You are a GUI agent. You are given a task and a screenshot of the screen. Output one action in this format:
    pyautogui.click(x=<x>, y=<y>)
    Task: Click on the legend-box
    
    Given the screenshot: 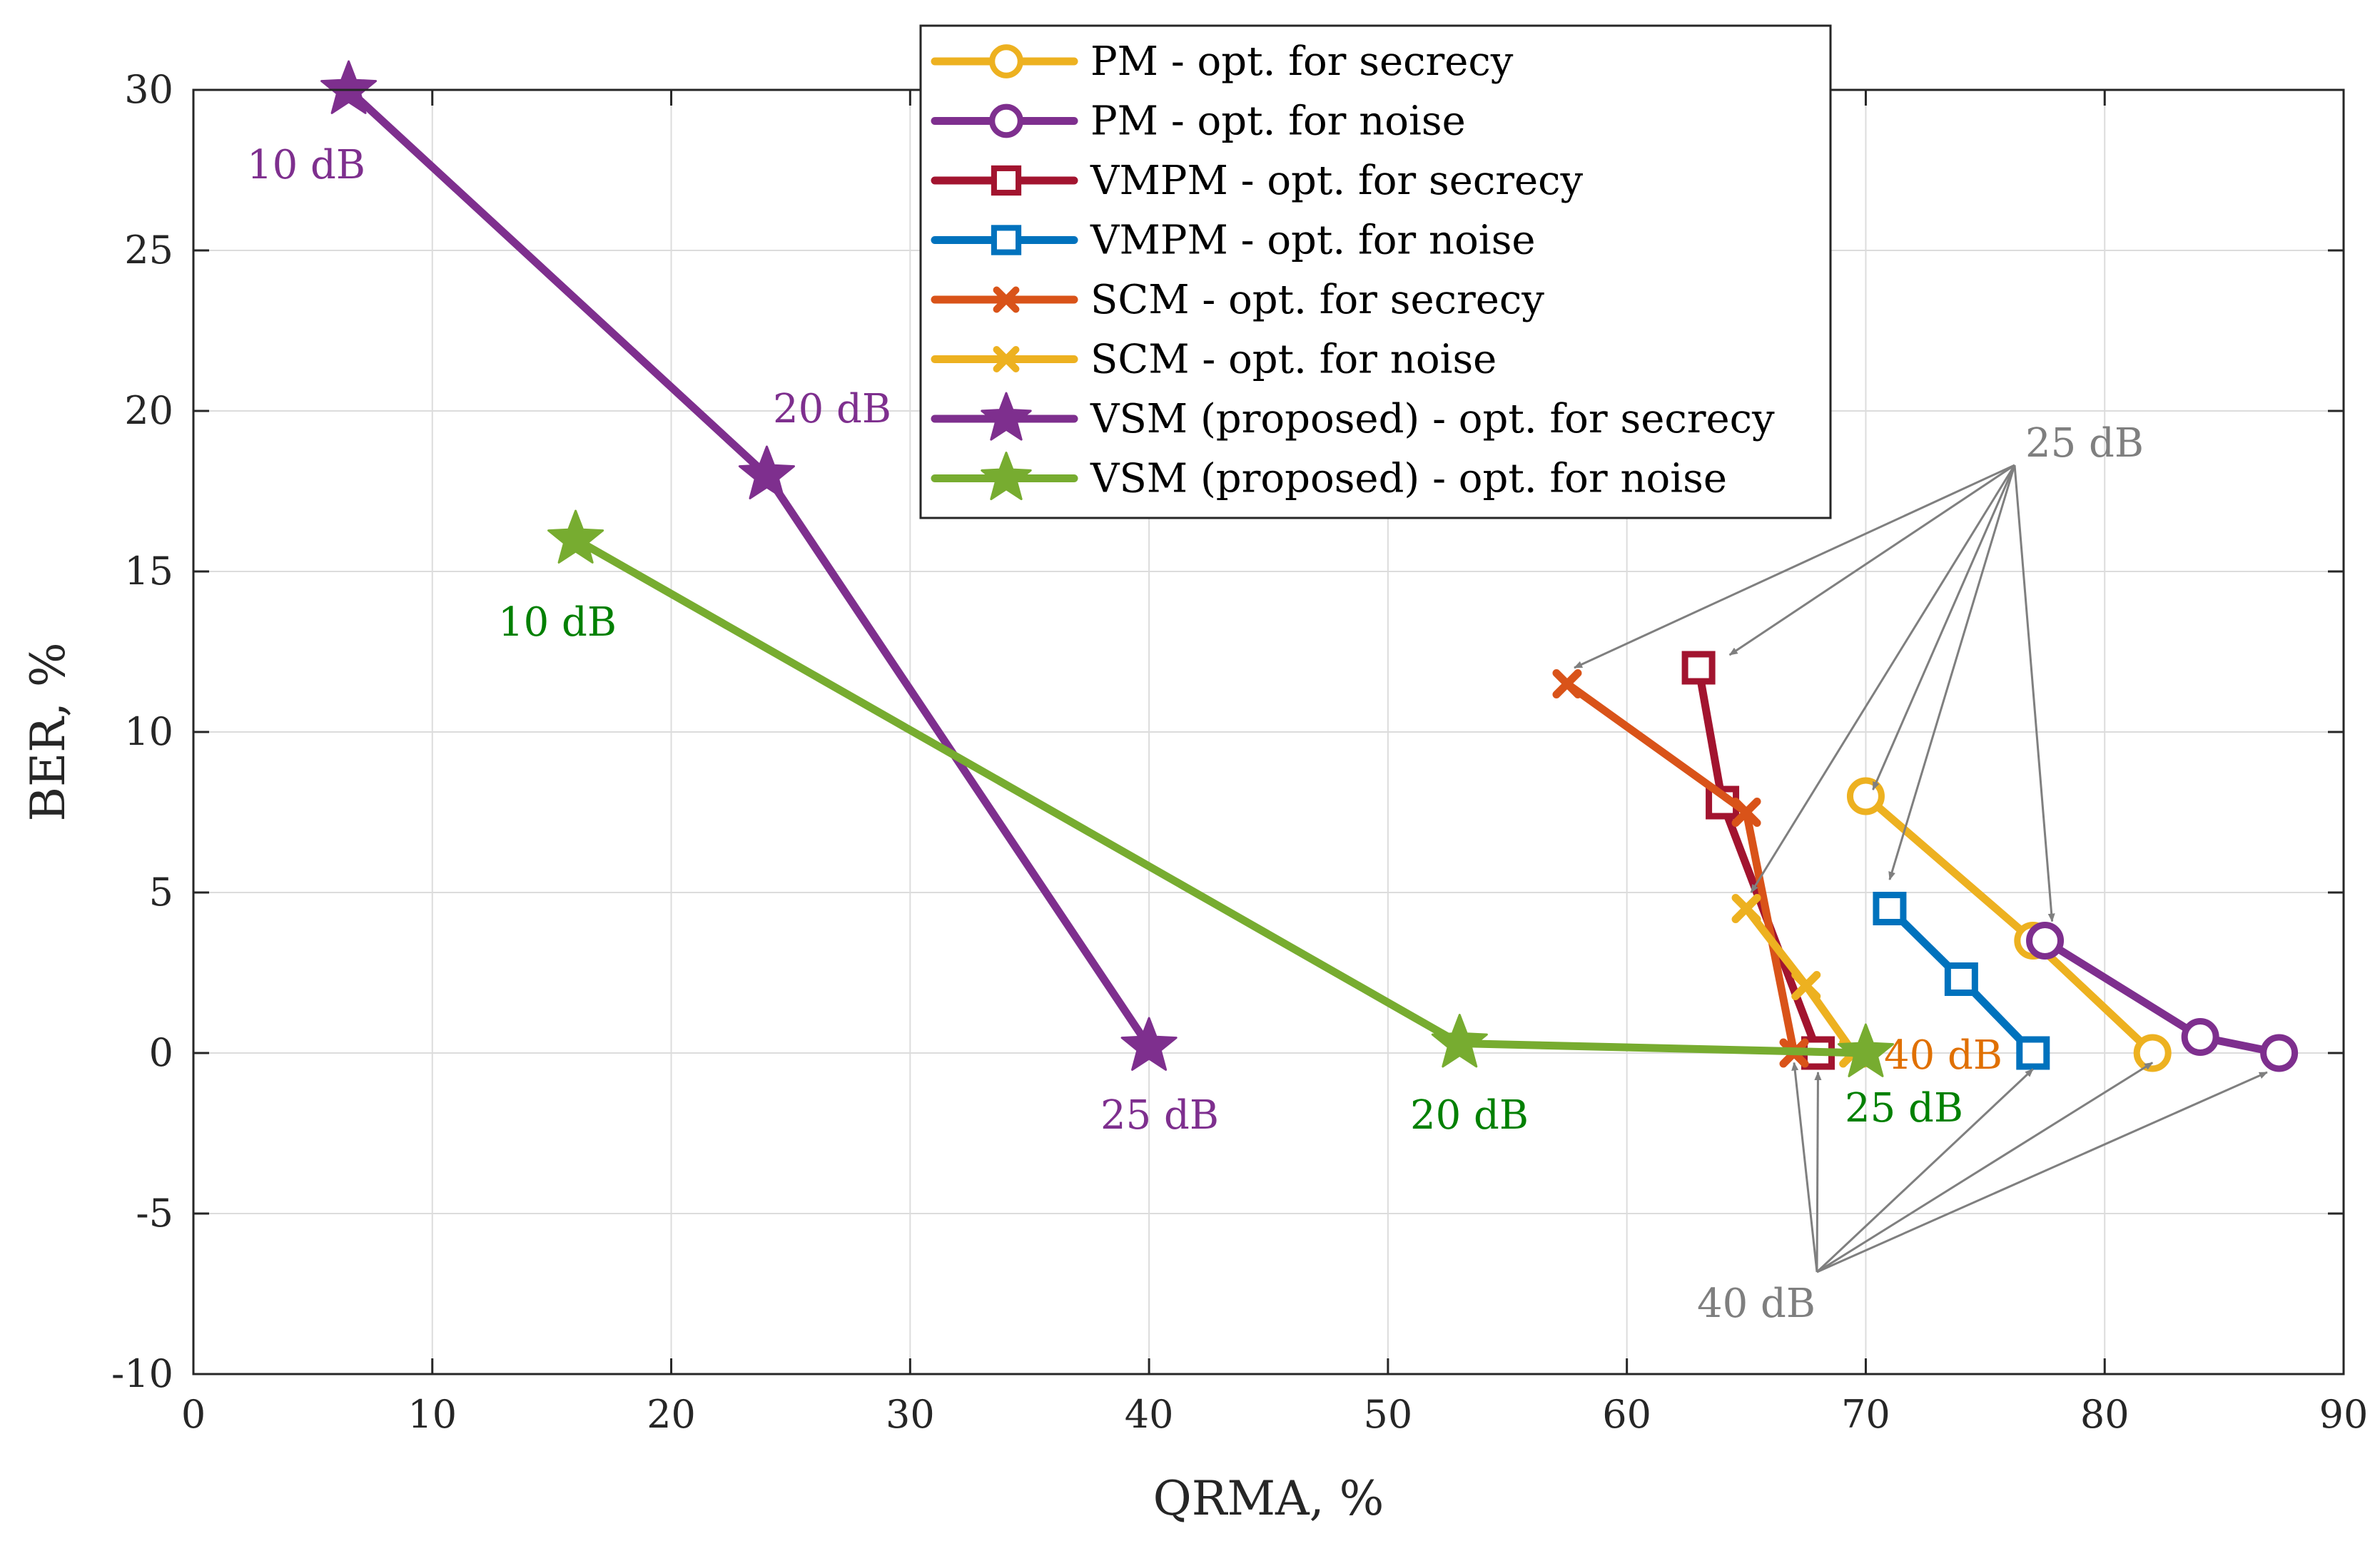 What is the action you would take?
    pyautogui.click(x=1375, y=271)
    